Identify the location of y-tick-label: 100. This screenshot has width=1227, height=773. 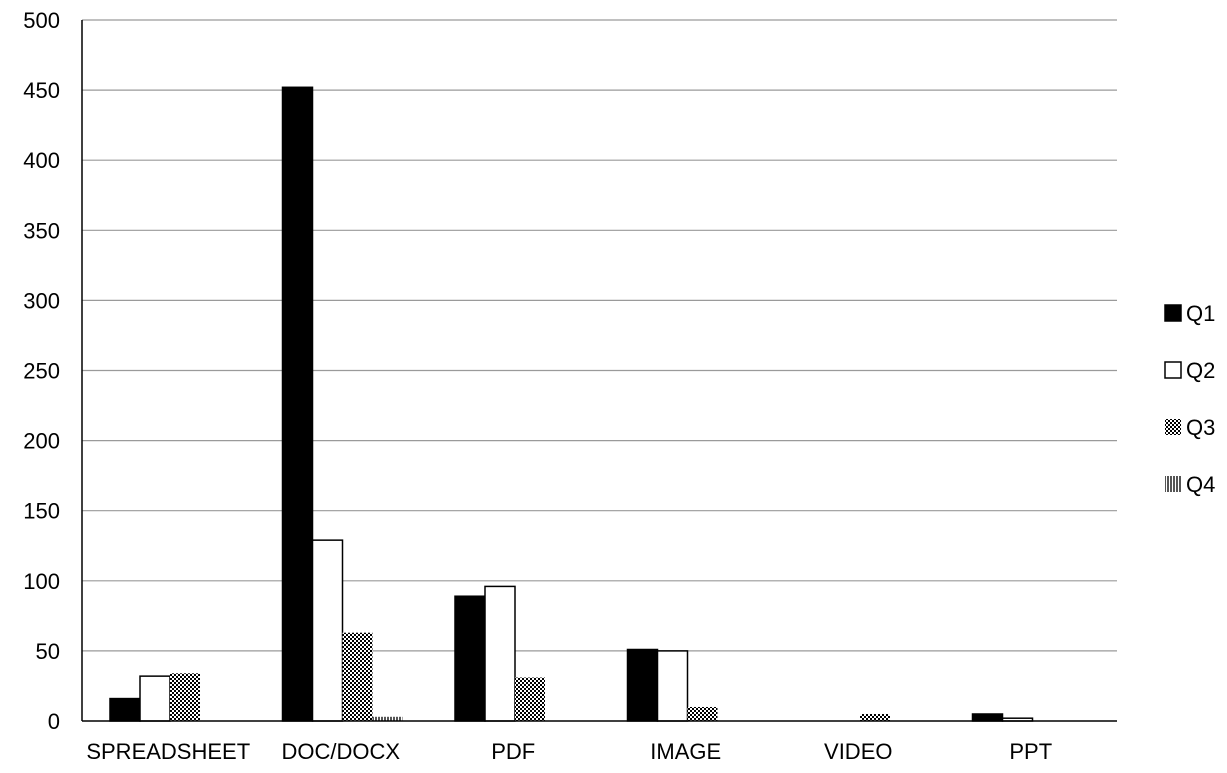
(41, 581).